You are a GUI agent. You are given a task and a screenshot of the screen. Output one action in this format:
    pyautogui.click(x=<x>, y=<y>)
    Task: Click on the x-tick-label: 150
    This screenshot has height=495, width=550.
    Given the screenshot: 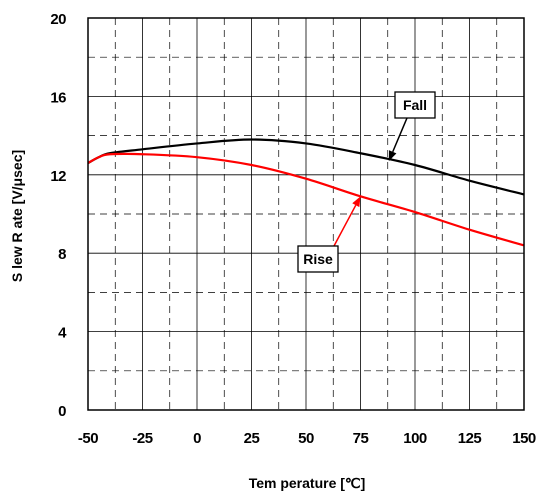 What is the action you would take?
    pyautogui.click(x=524, y=438)
    